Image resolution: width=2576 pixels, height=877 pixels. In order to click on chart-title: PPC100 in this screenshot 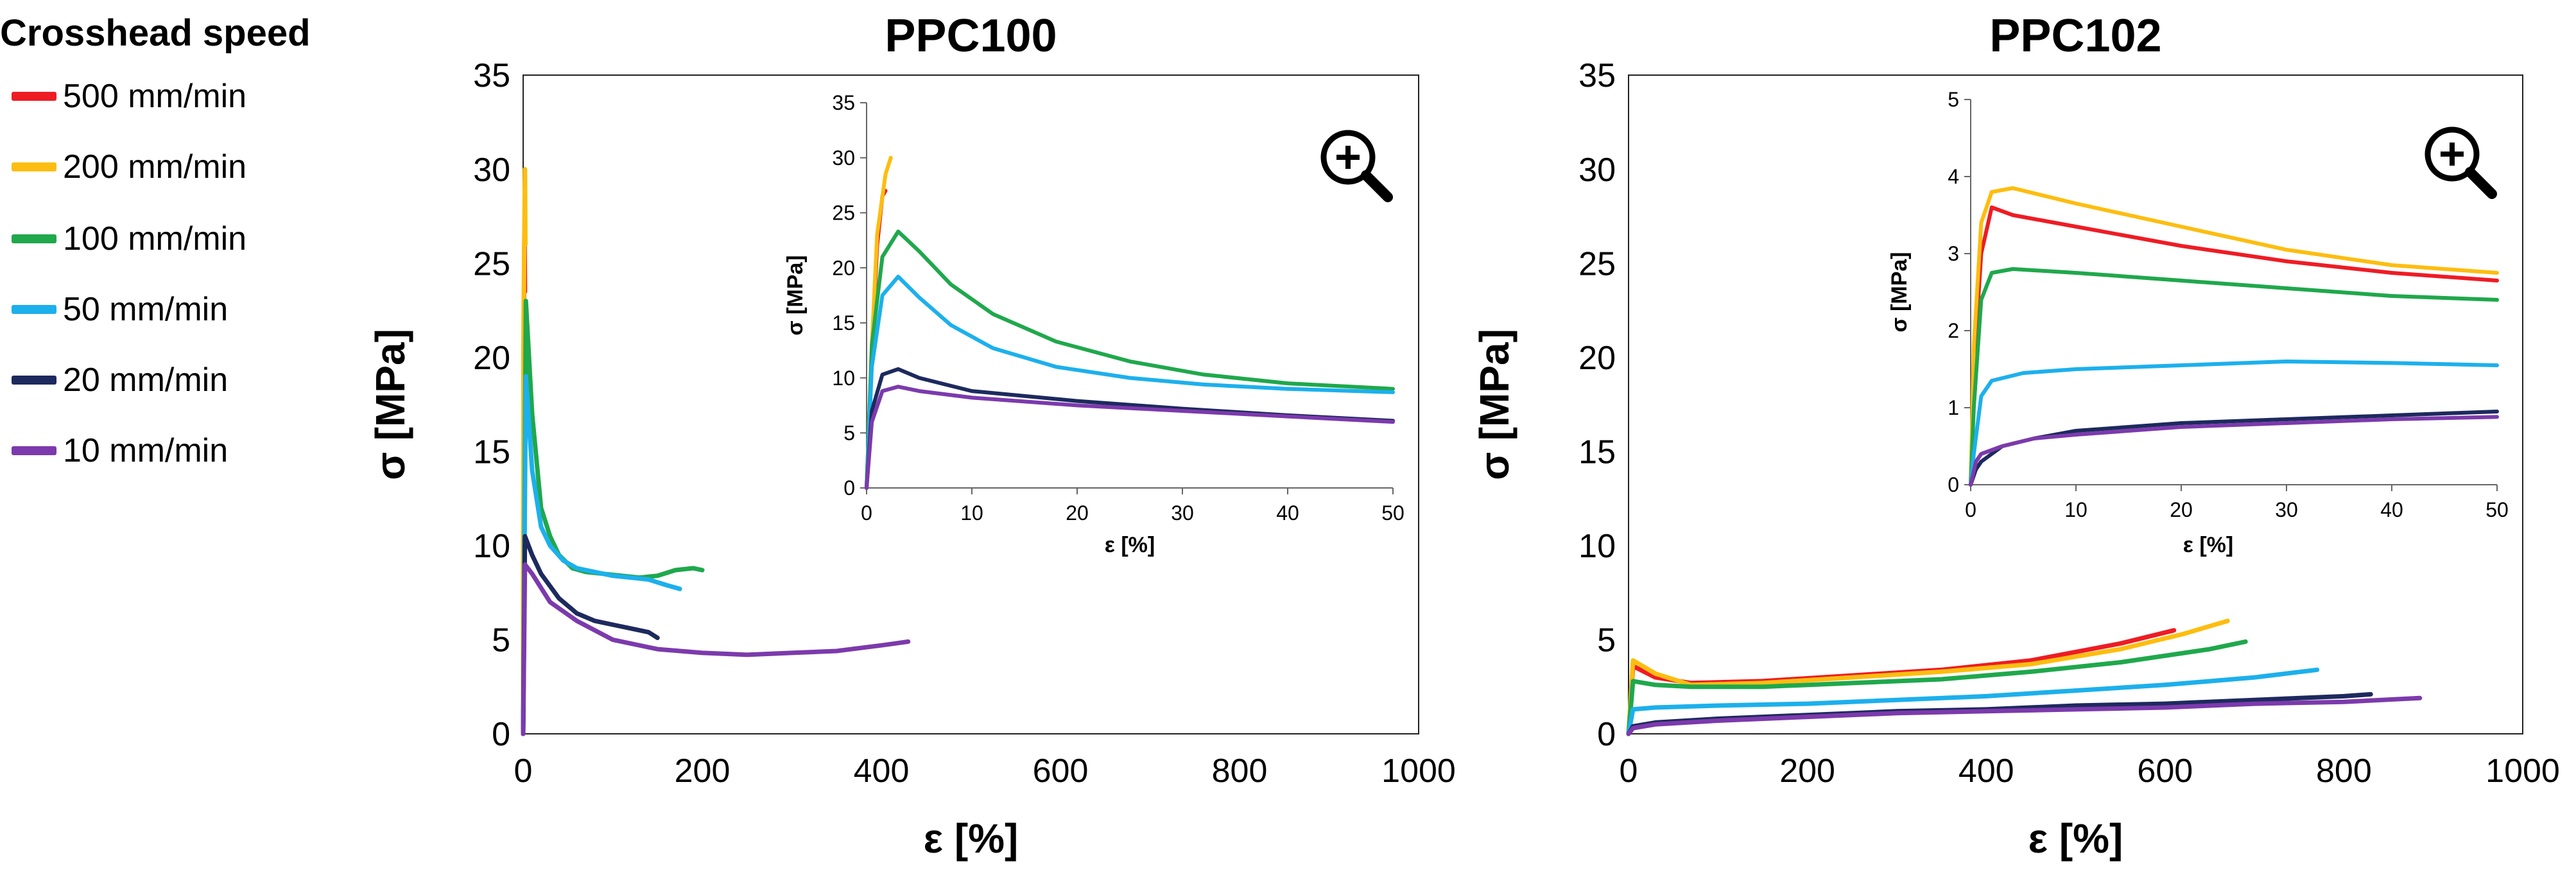, I will do `click(971, 36)`.